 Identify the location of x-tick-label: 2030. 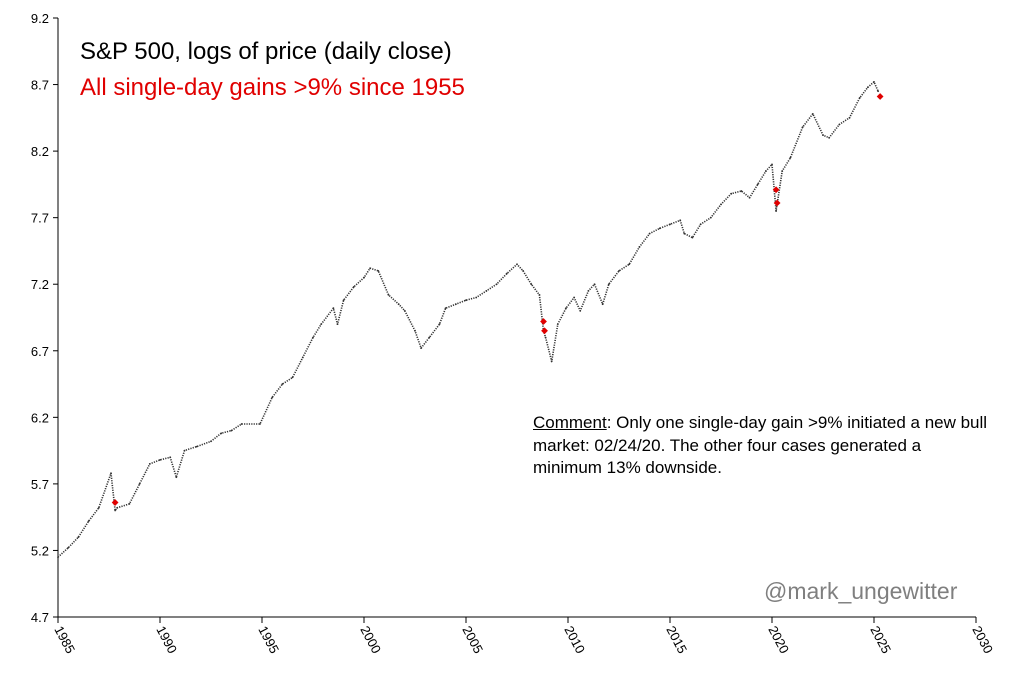
(982, 639).